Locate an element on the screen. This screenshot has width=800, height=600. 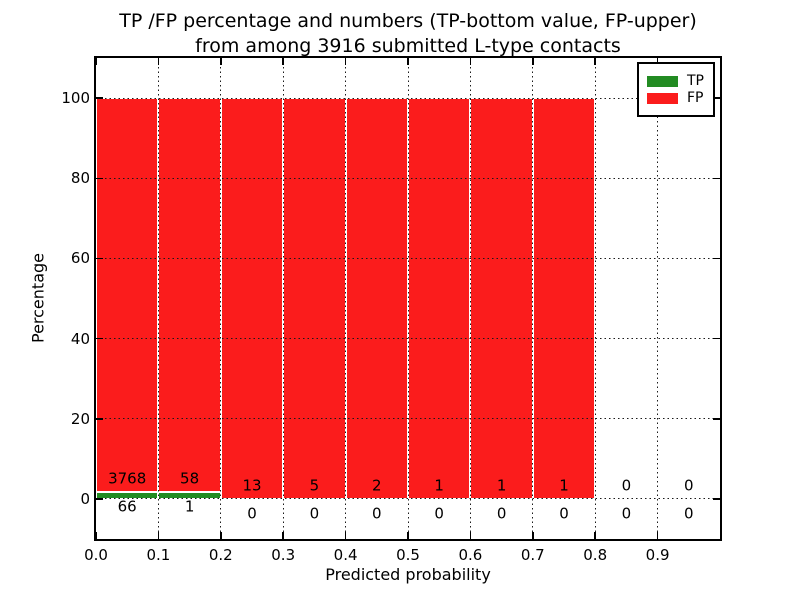
x-tick-label: 0.6 is located at coordinates (470, 555).